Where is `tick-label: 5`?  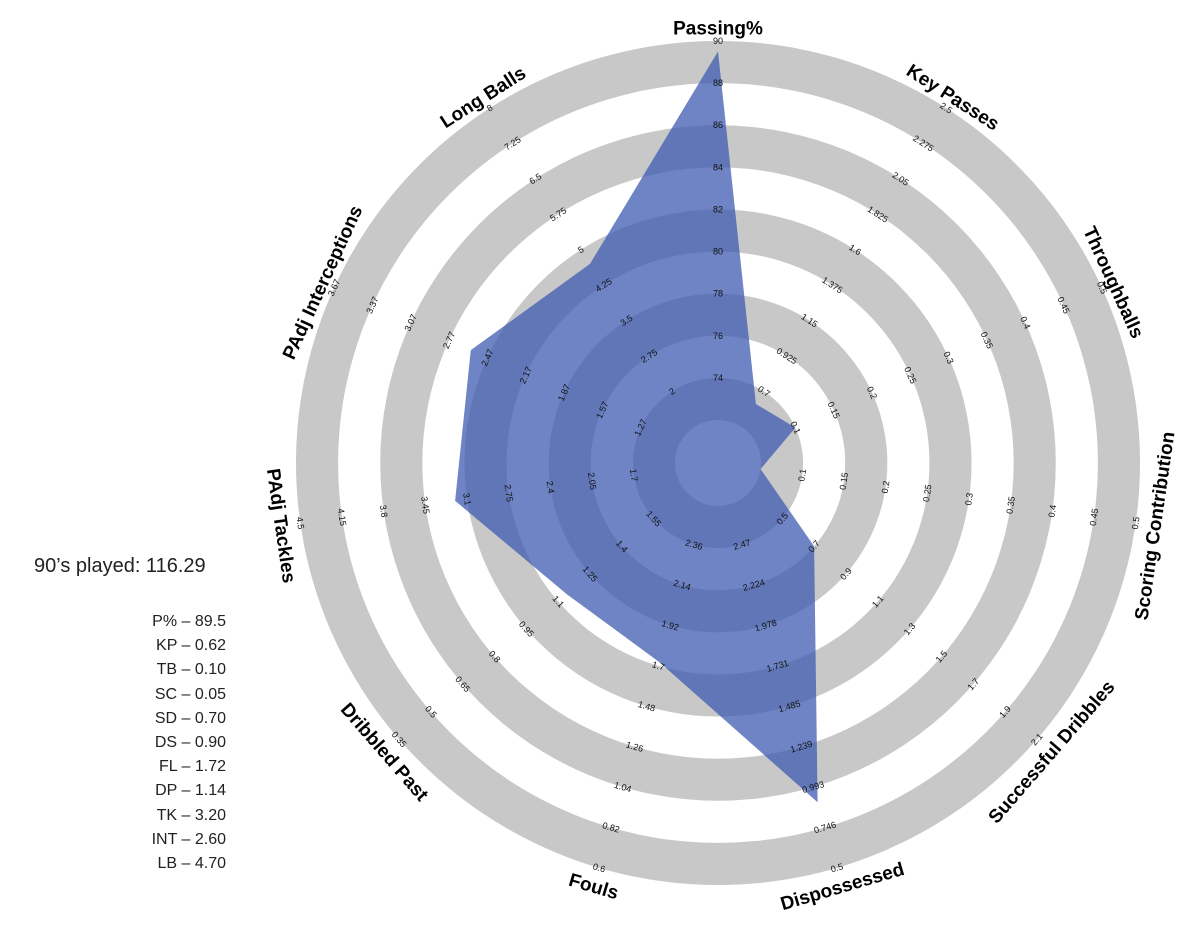 tick-label: 5 is located at coordinates (581, 249).